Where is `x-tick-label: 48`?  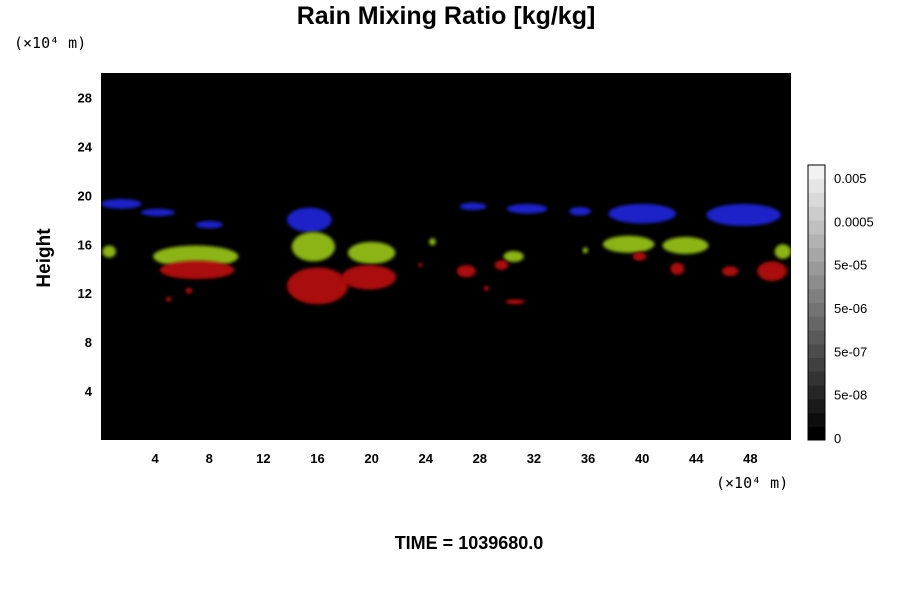
x-tick-label: 48 is located at coordinates (750, 458).